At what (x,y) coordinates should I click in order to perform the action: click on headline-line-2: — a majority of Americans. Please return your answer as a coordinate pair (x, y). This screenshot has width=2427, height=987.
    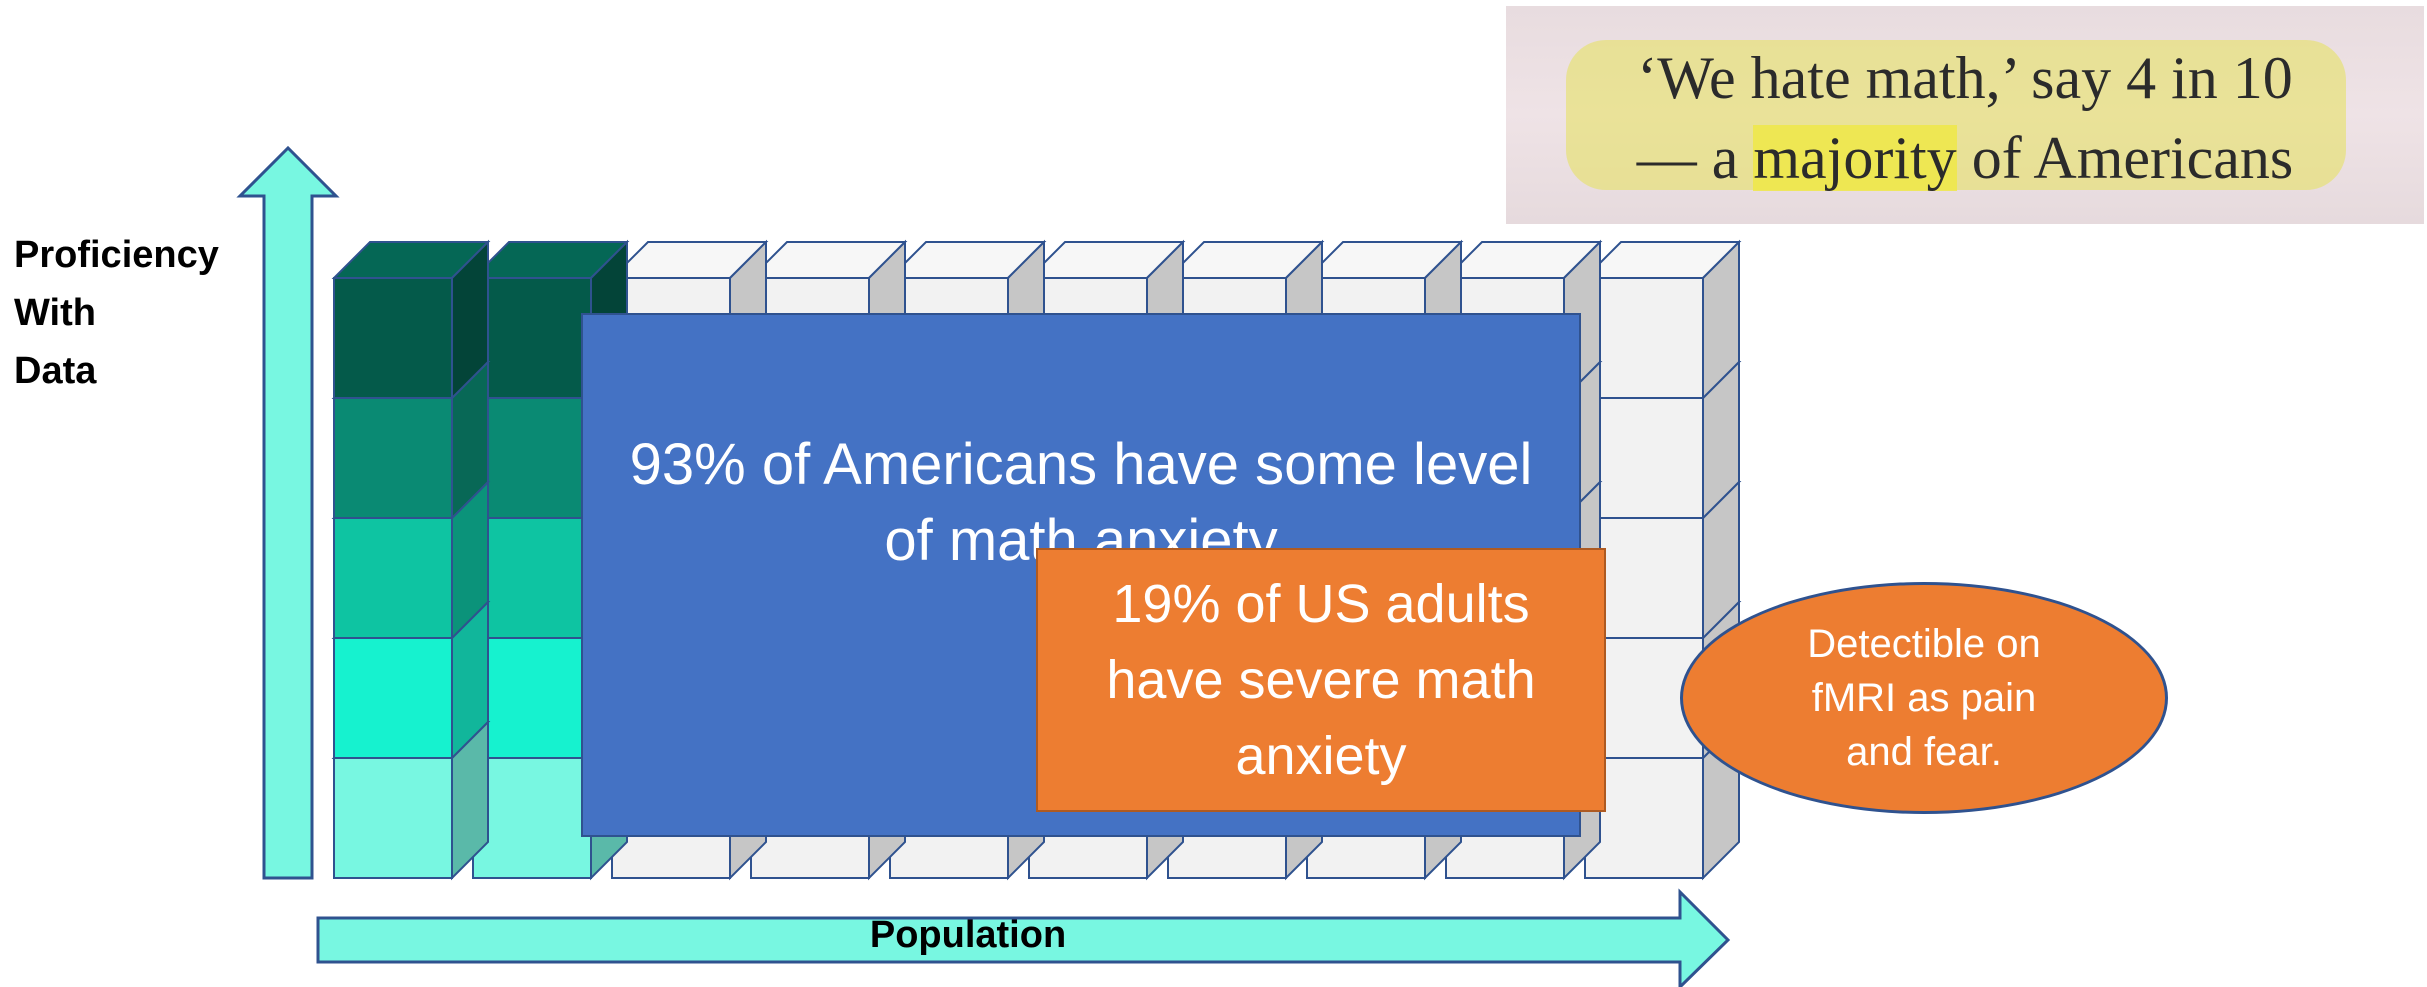
    Looking at the image, I should click on (1965, 158).